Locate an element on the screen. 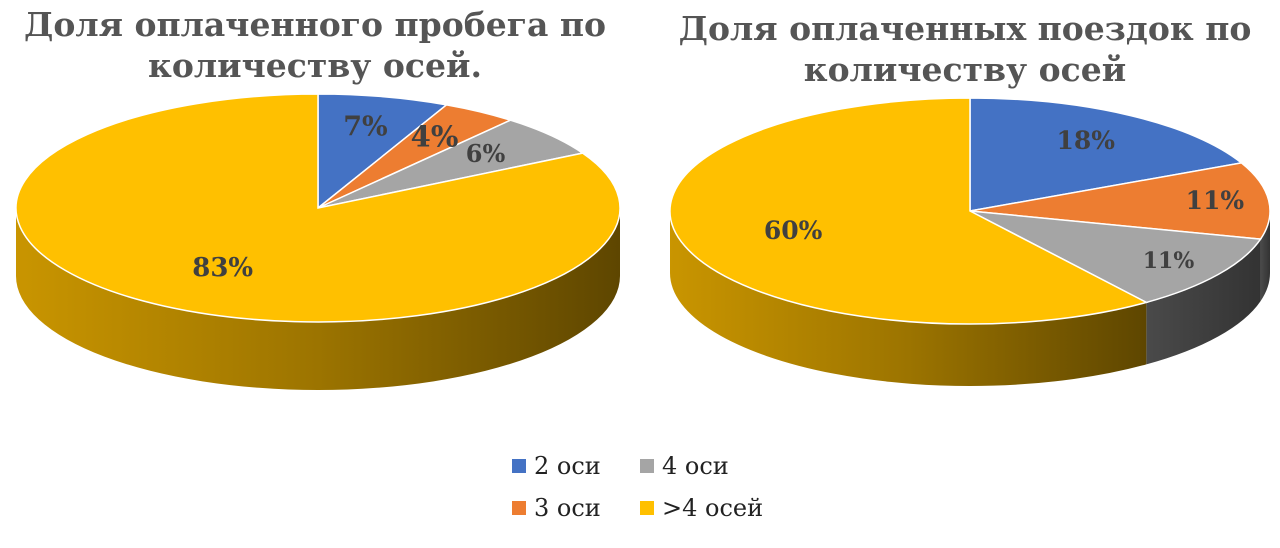 This screenshot has height=548, width=1280. legend-item-2-axles: 2 оси is located at coordinates (556, 466).